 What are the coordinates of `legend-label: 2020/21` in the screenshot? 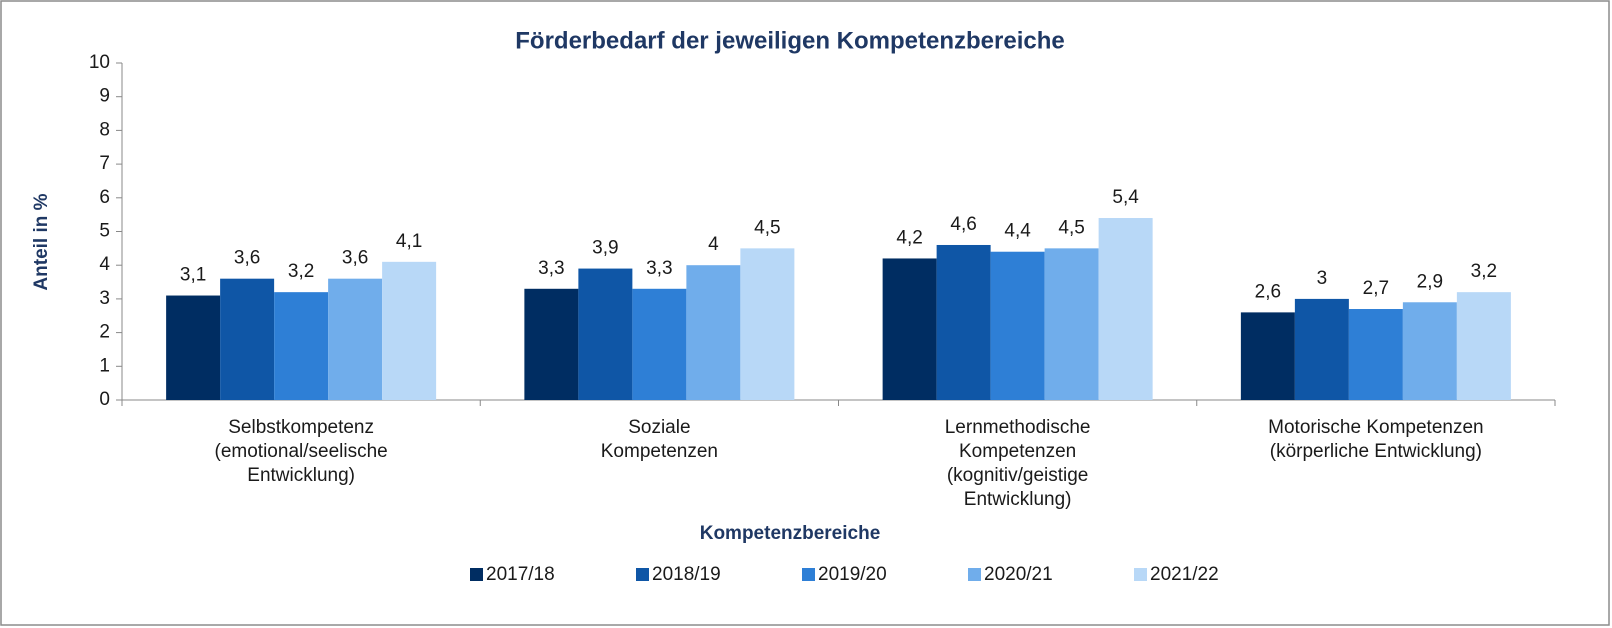 It's located at (1018, 574).